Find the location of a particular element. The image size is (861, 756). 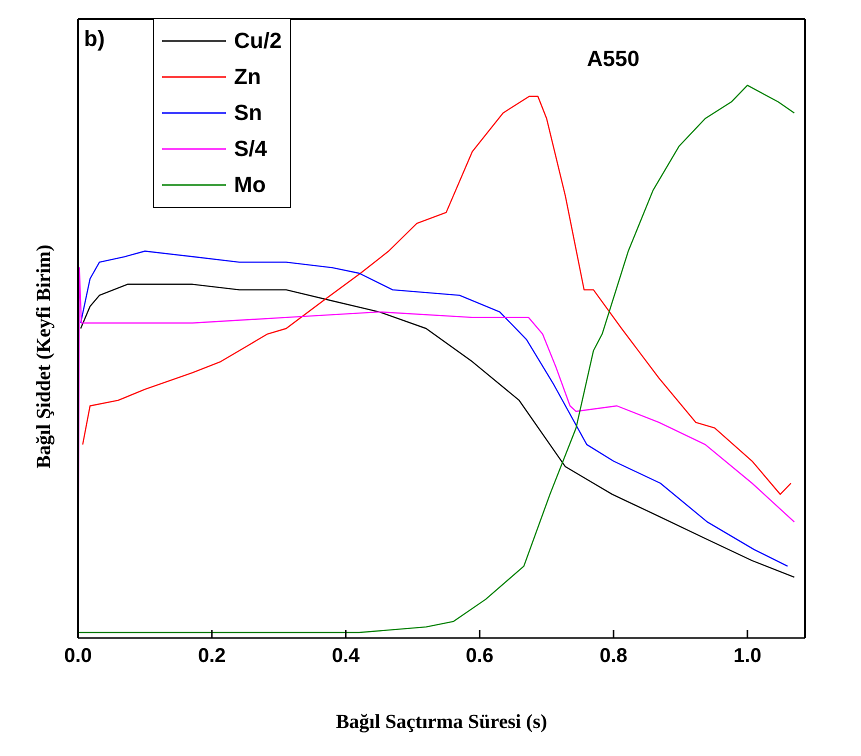

x-tick-label: 0.6 is located at coordinates (480, 656).